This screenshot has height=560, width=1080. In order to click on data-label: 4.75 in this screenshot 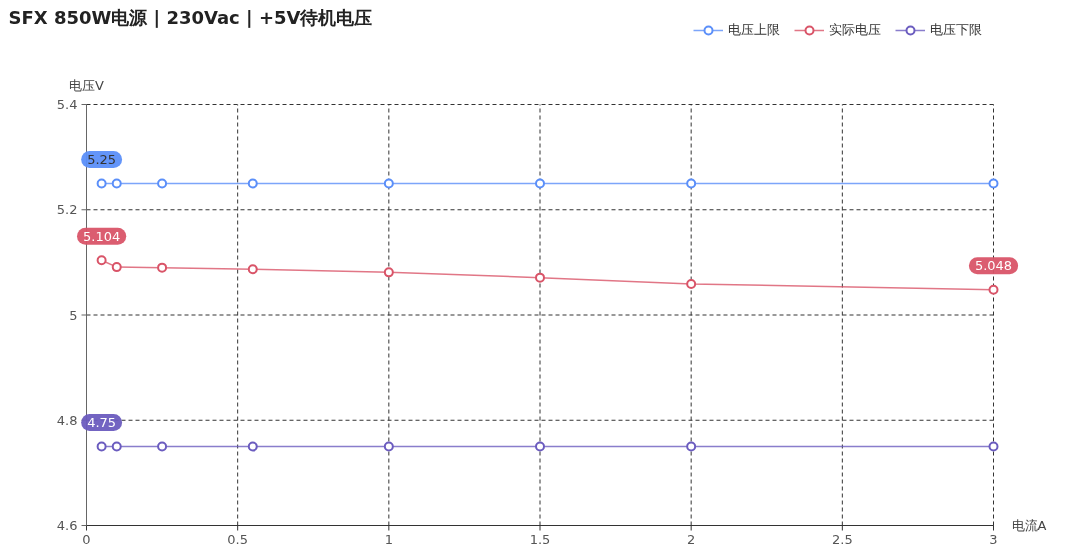, I will do `click(102, 423)`.